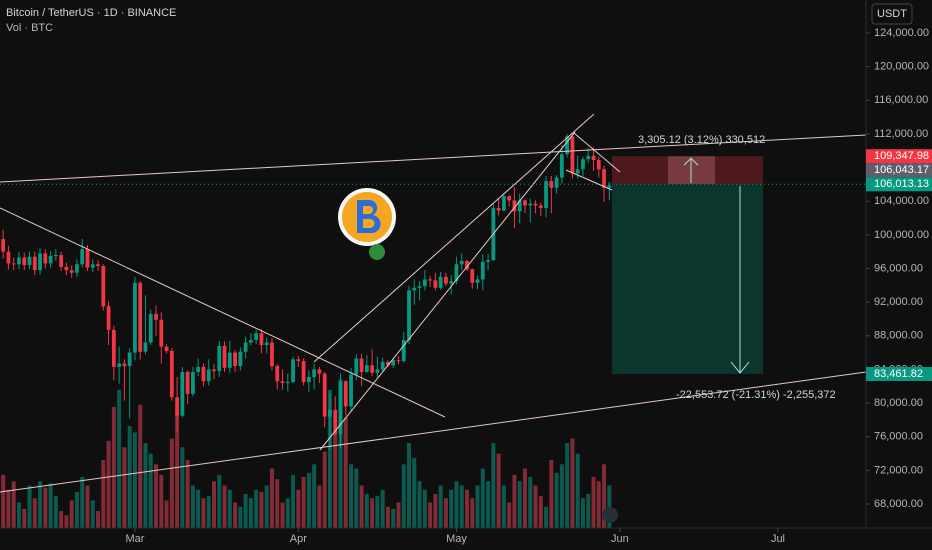  I want to click on replay-icon, so click(610, 515).